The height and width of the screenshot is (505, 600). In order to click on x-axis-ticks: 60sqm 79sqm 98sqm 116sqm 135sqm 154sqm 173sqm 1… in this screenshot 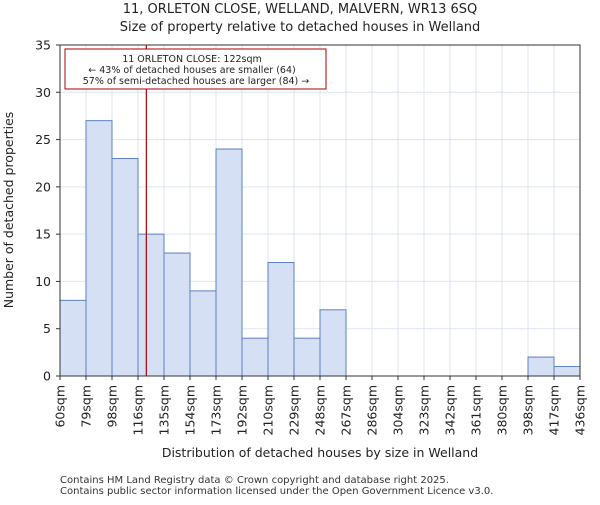, I will do `click(320, 405)`.